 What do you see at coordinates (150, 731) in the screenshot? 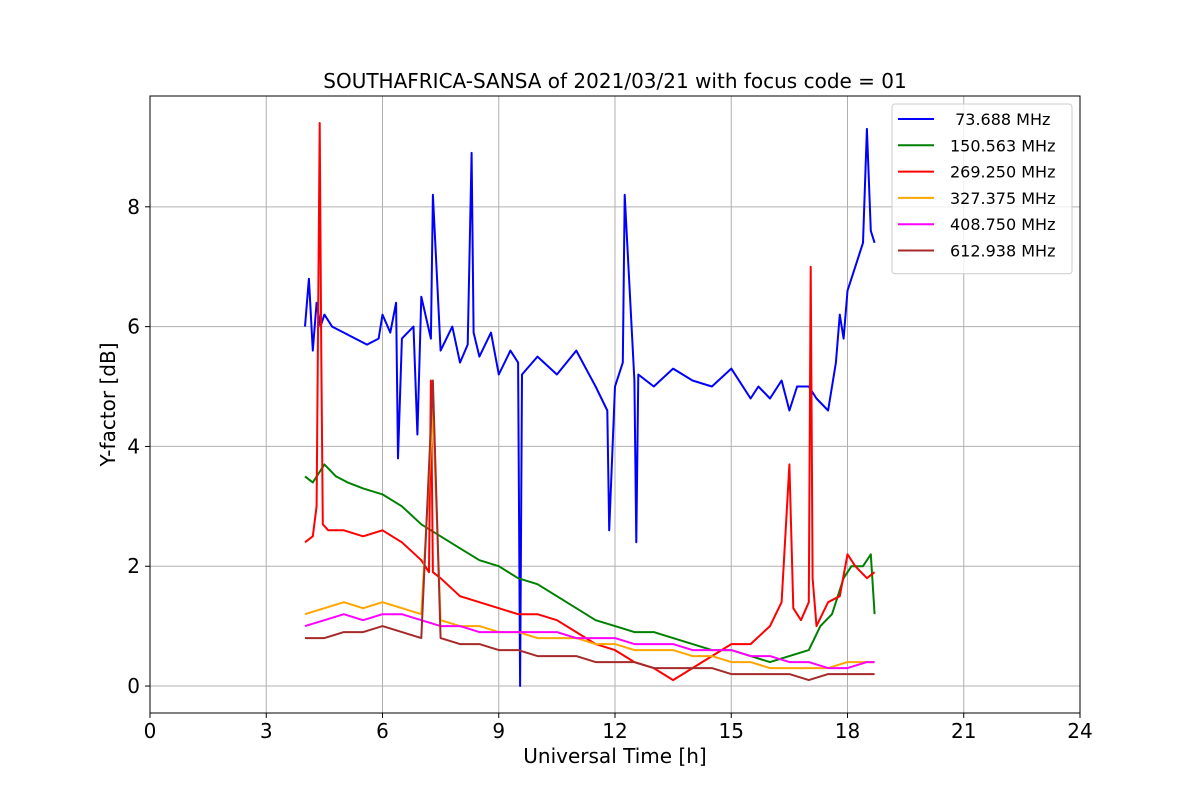
I see `x-tick-label: 0` at bounding box center [150, 731].